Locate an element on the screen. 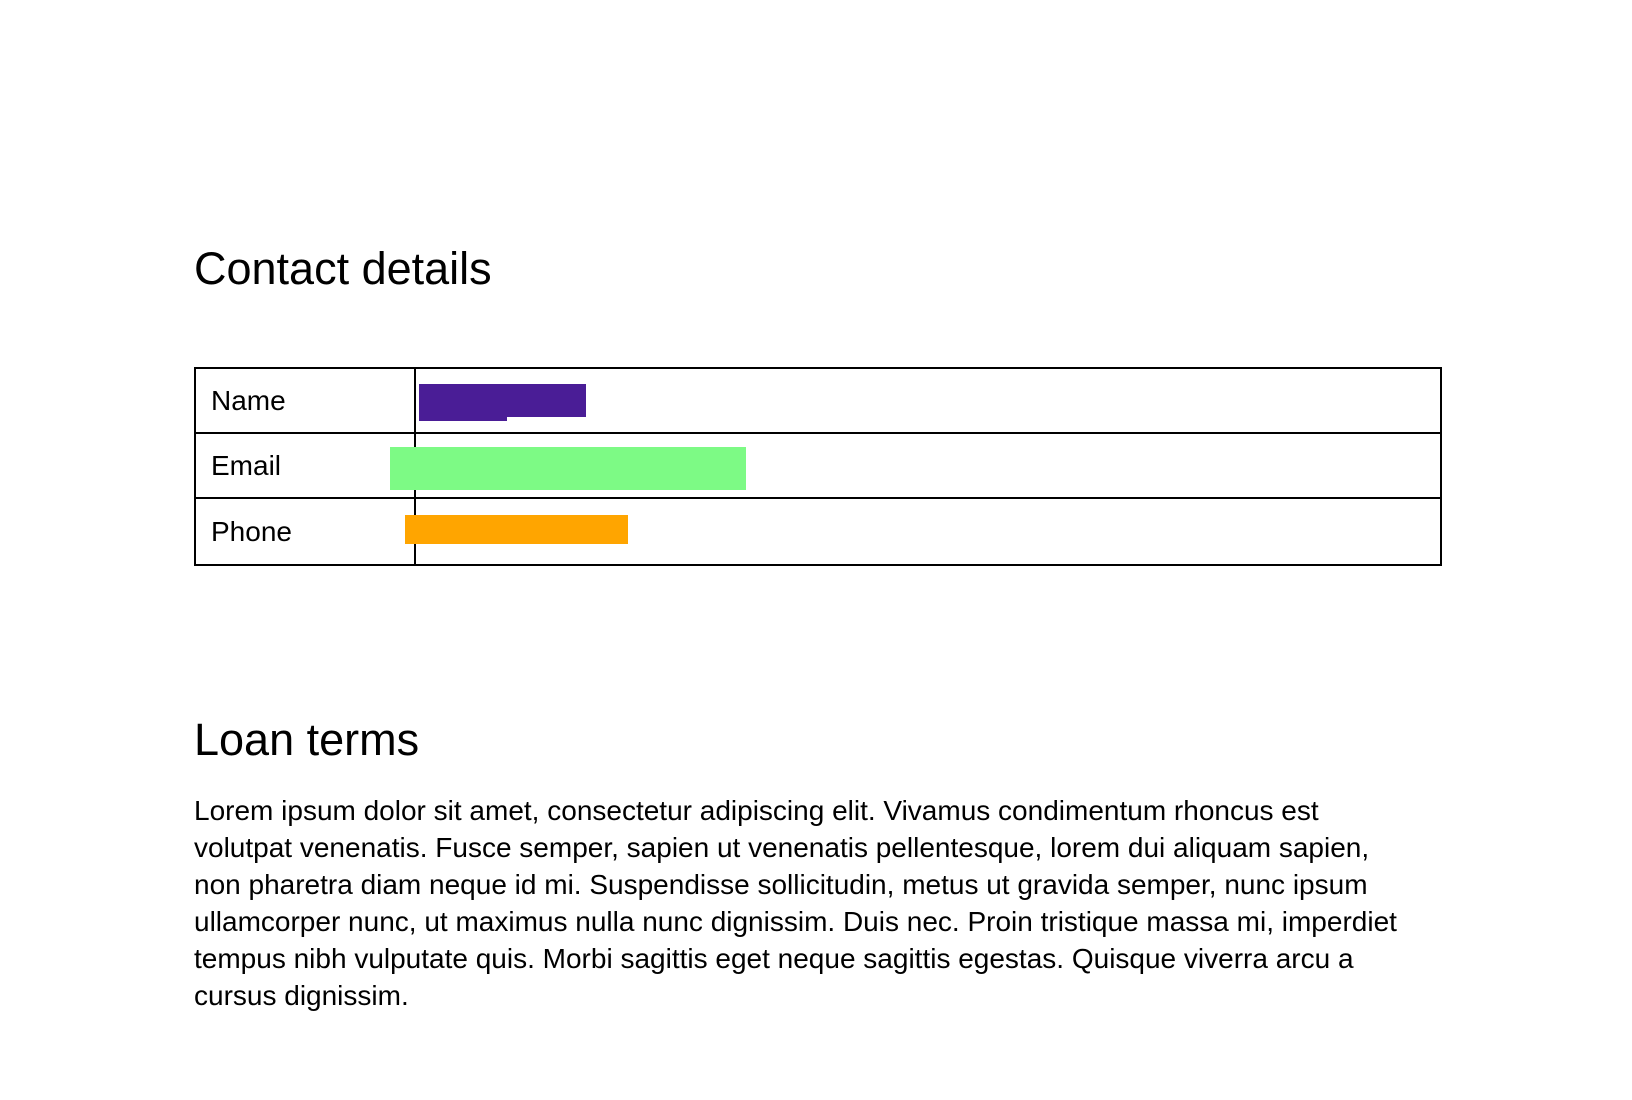  name-label: Name is located at coordinates (248, 400).